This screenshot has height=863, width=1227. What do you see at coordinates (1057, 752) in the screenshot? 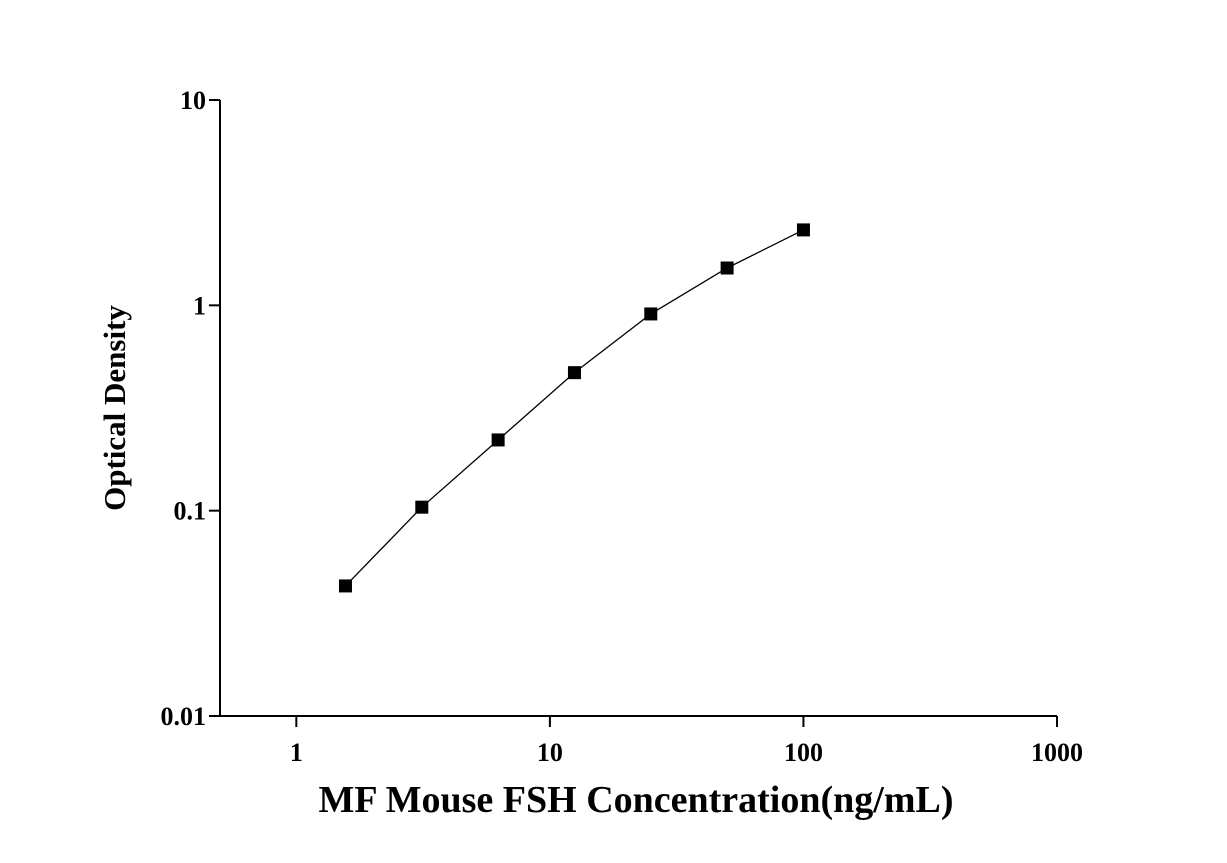
I see `x-tick-label: 1000` at bounding box center [1057, 752].